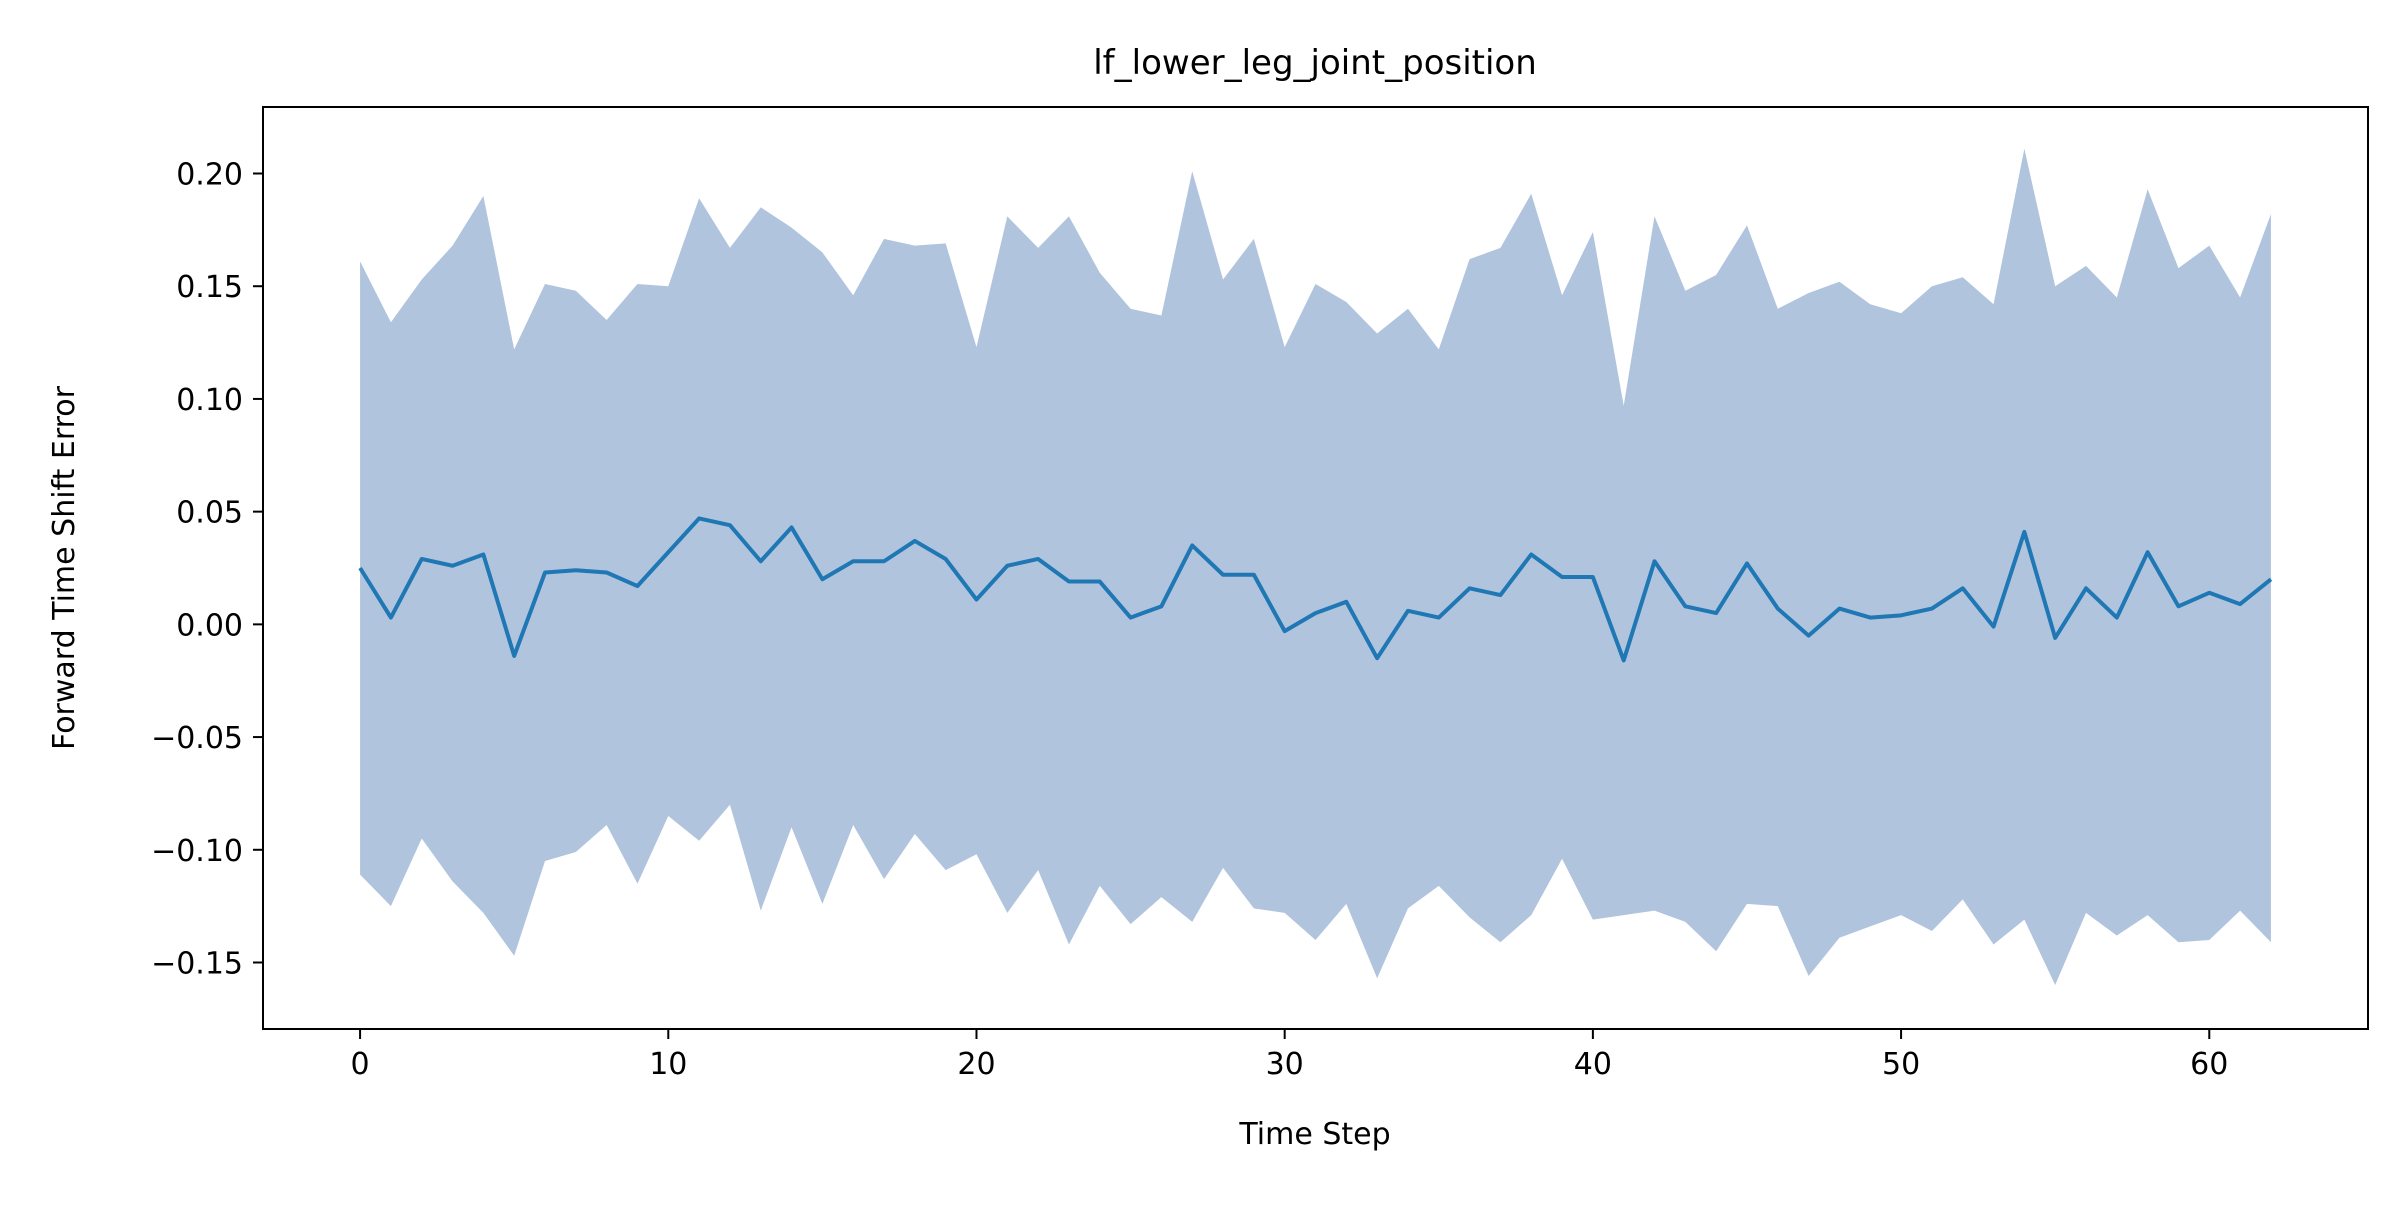  What do you see at coordinates (209, 175) in the screenshot?
I see `y-tick-label: 0.20` at bounding box center [209, 175].